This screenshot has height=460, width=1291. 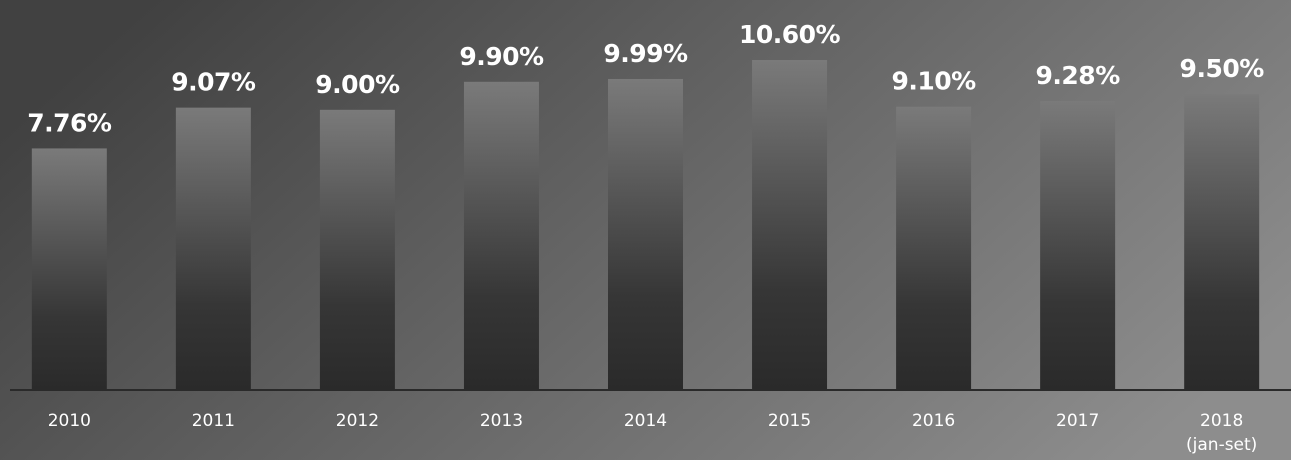 I want to click on x-tick-label: 2014, so click(x=645, y=421).